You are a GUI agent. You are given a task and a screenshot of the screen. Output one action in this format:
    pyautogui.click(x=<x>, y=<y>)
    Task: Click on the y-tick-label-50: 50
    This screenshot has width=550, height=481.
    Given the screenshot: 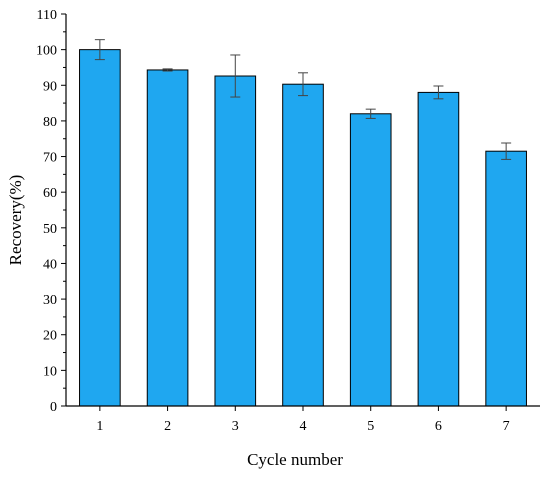 What is the action you would take?
    pyautogui.click(x=50, y=229)
    